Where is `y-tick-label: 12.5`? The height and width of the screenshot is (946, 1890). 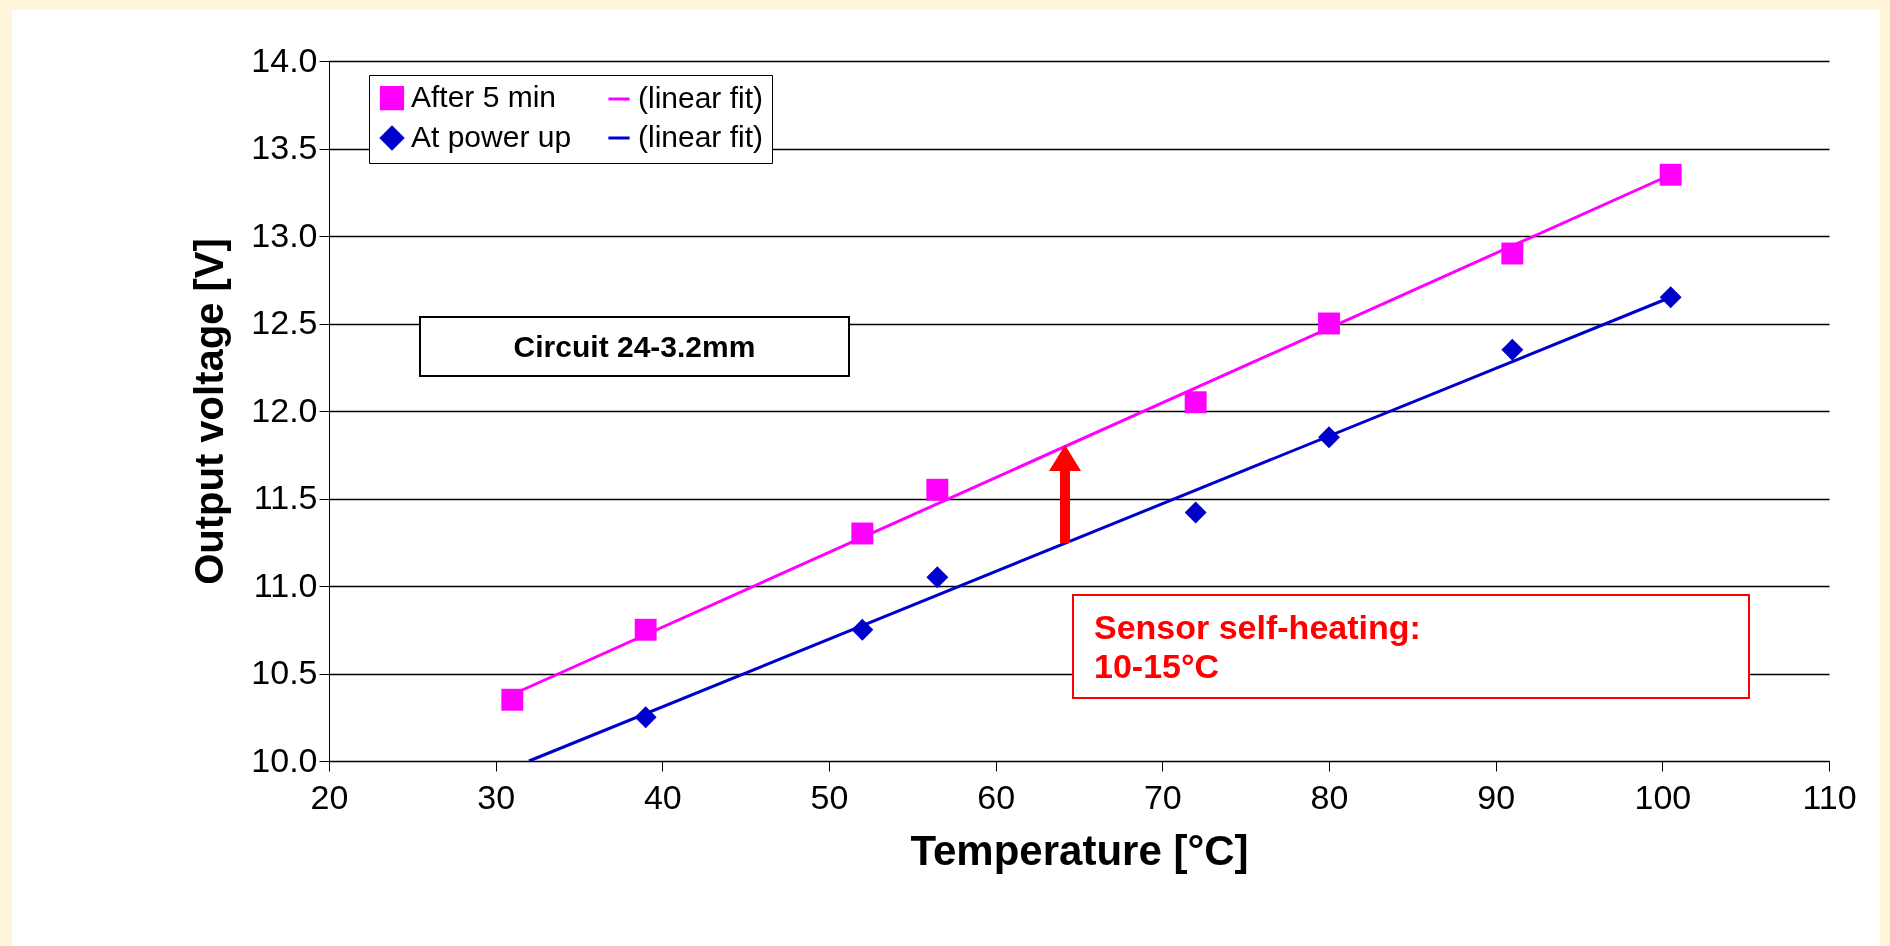 y-tick-label: 12.5 is located at coordinates (284, 322).